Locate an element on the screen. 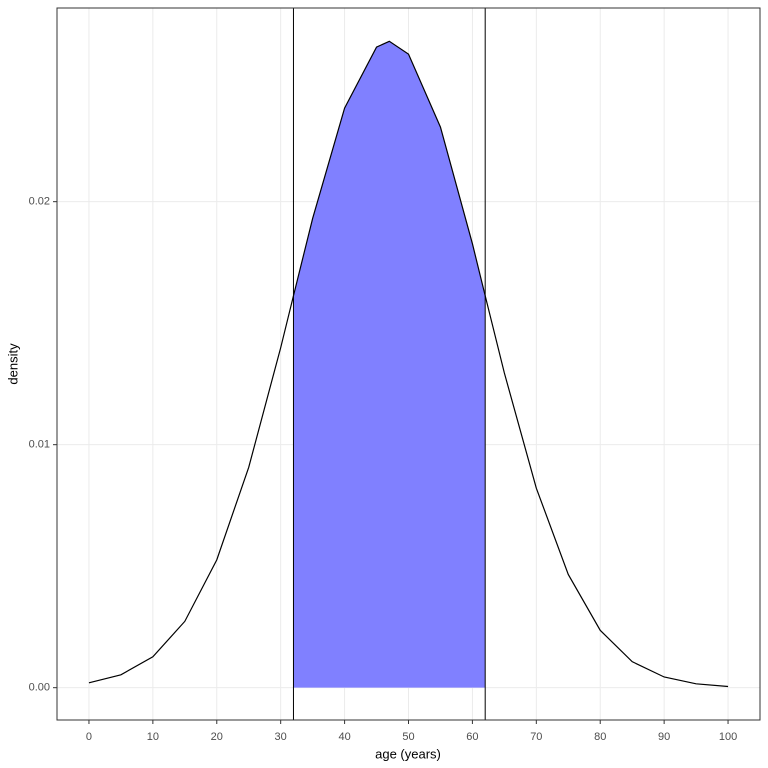 The image size is (768, 768). x-tick-label: 100 is located at coordinates (728, 737).